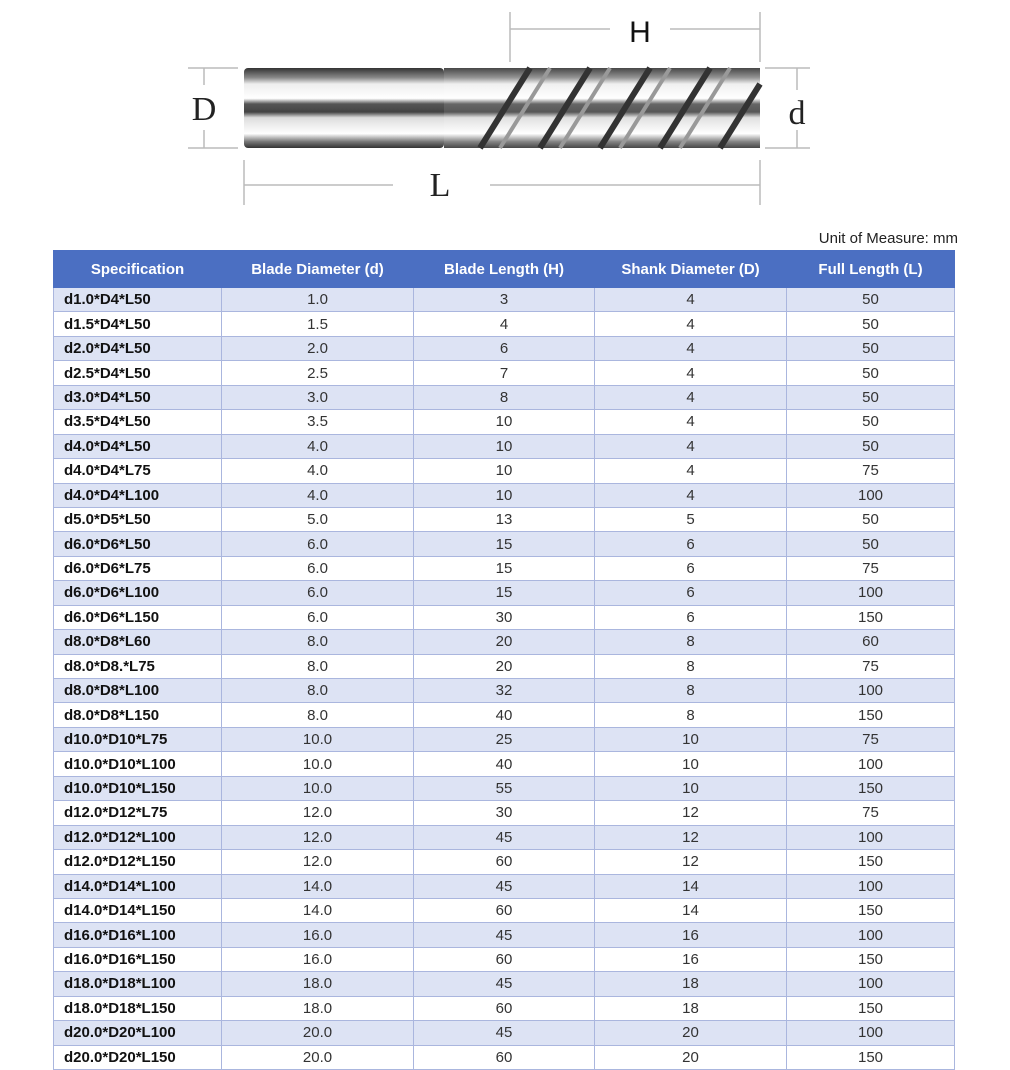  What do you see at coordinates (504, 788) in the screenshot?
I see `cell-blade-length: 55` at bounding box center [504, 788].